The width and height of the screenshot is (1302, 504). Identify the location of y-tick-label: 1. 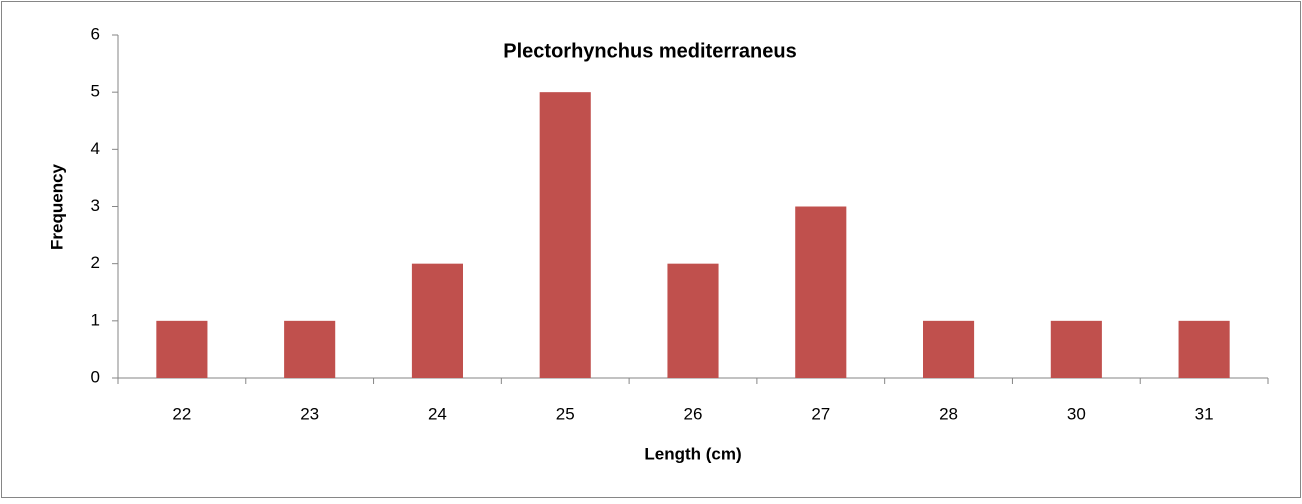
(95, 319).